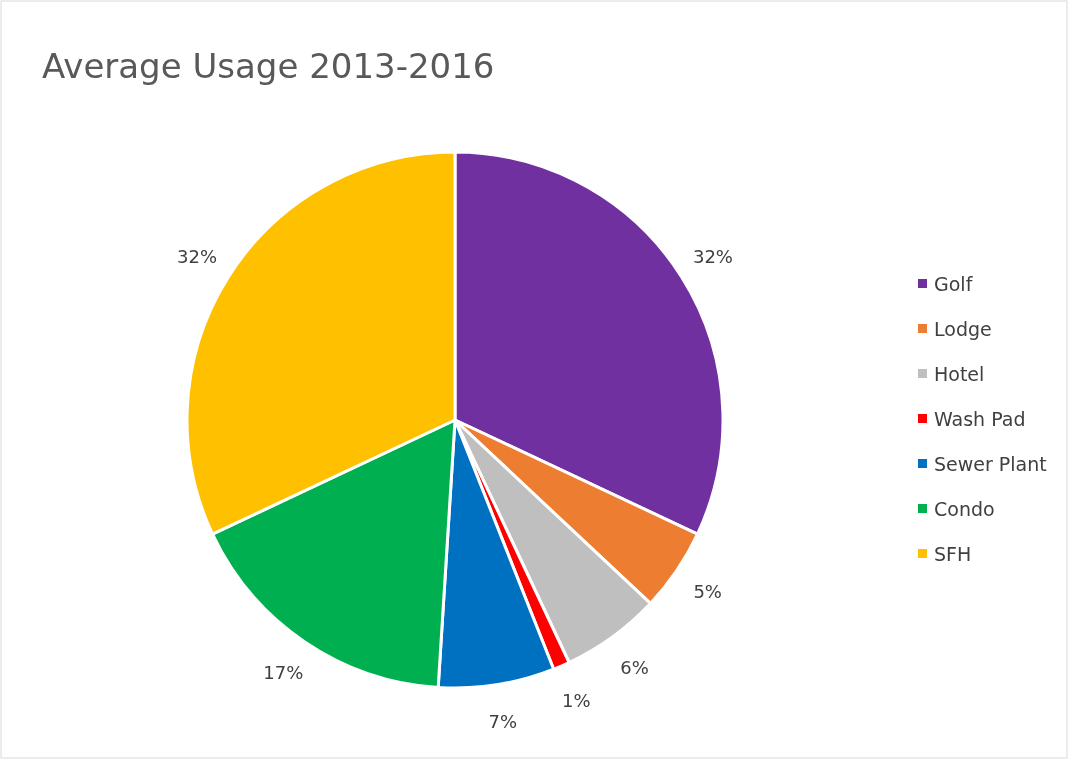  Describe the element at coordinates (953, 554) in the screenshot. I see `legend-label: SFH` at that location.